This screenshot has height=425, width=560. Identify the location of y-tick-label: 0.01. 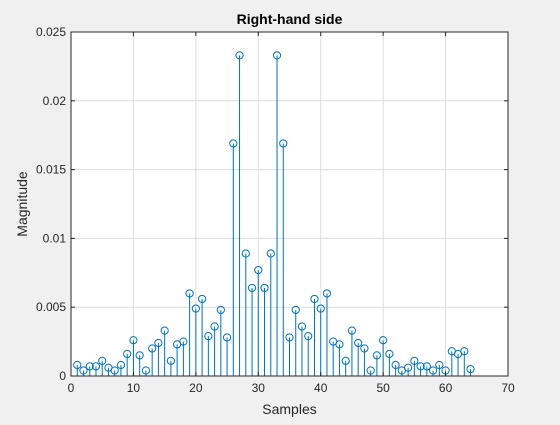
(55, 238).